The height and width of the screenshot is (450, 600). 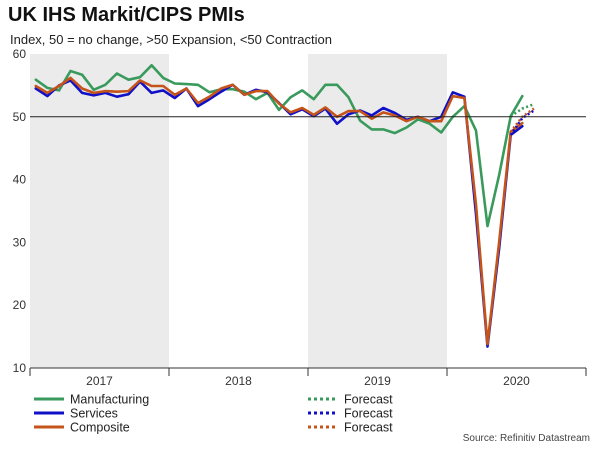 What do you see at coordinates (99, 381) in the screenshot?
I see `x-tick-label: 2017` at bounding box center [99, 381].